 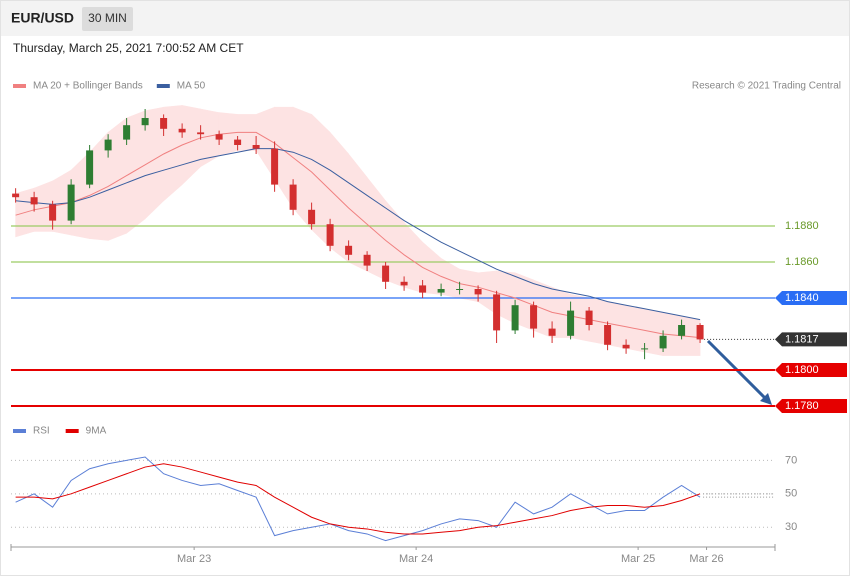 I want to click on x-tick-label: Mar 26, so click(x=706, y=559).